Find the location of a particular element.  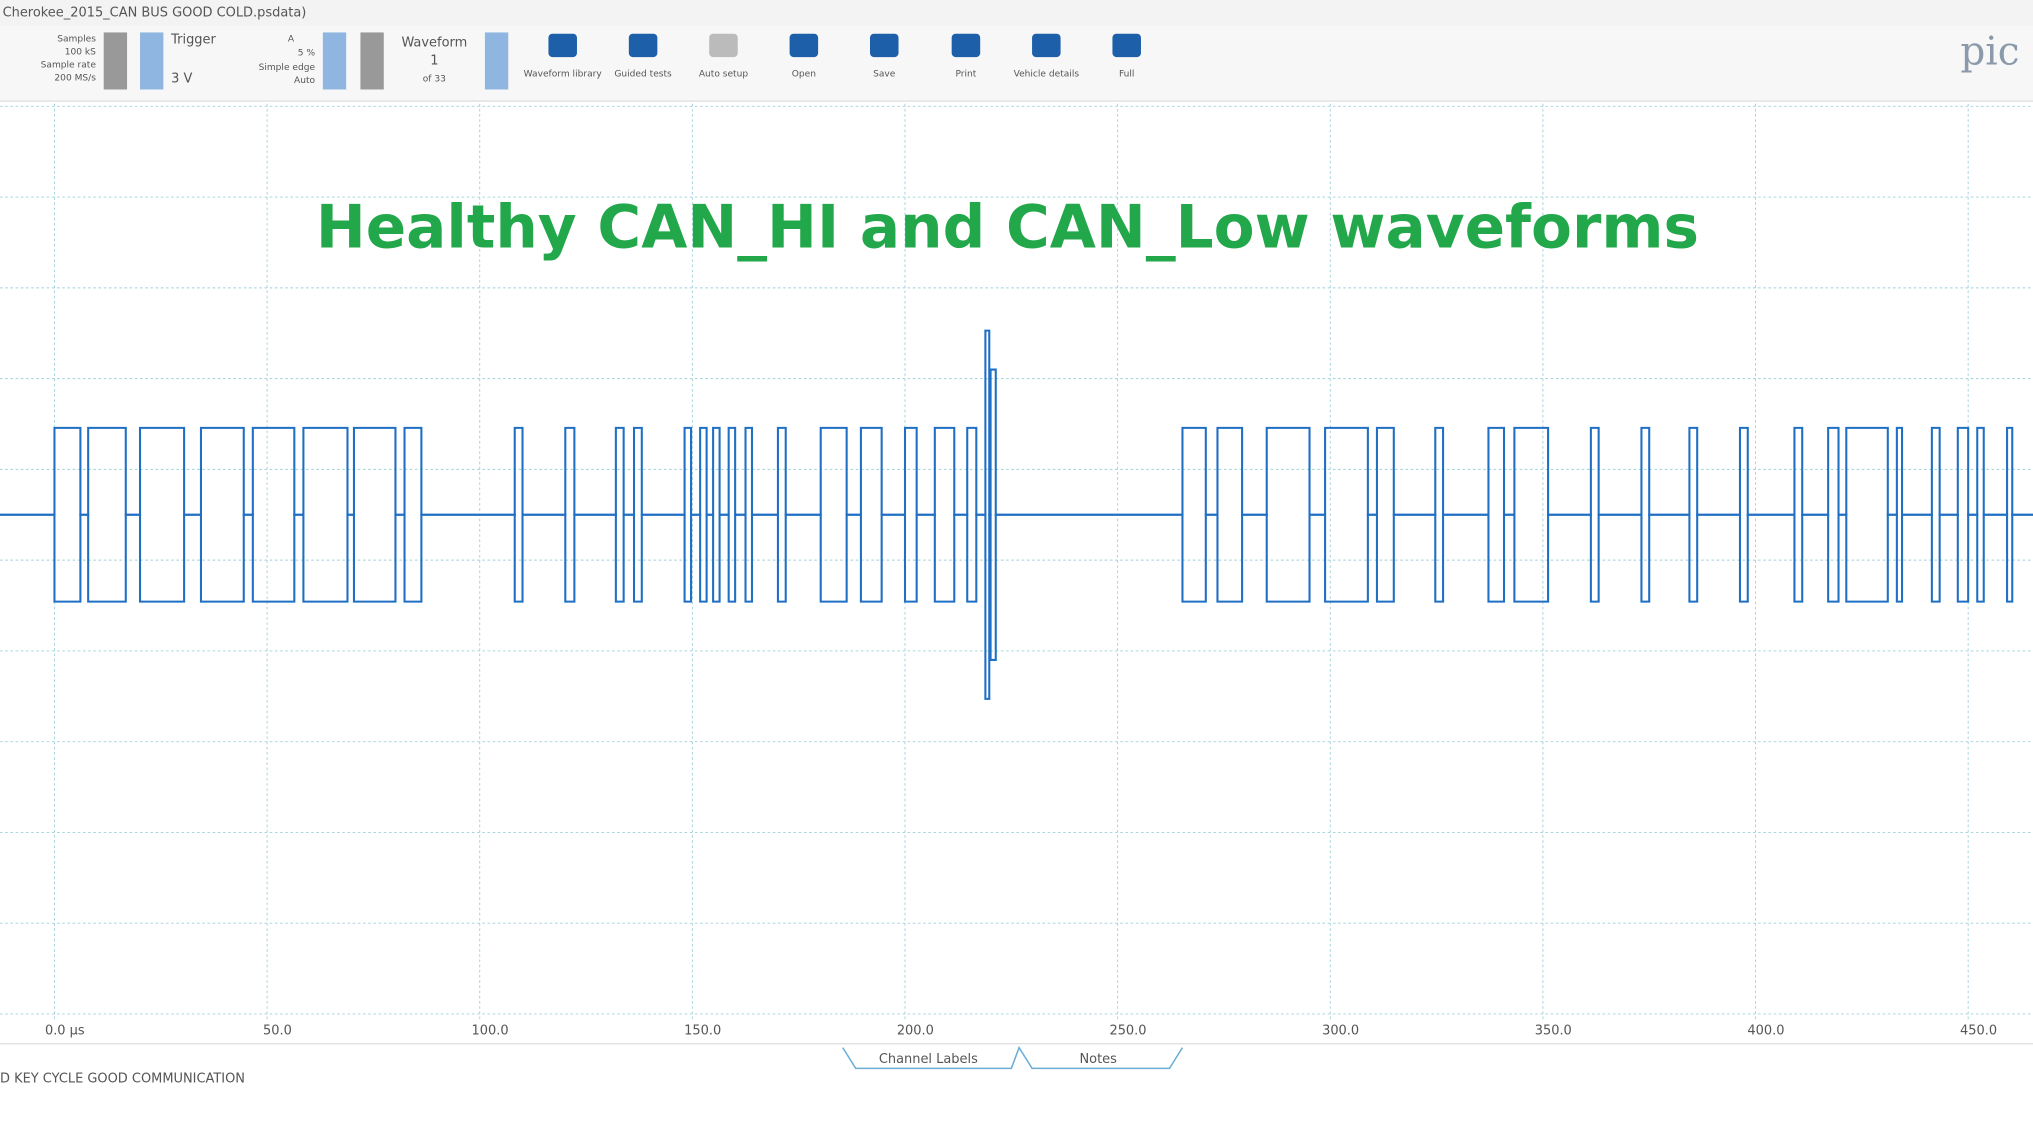

button-label: Auto setup is located at coordinates (724, 74).